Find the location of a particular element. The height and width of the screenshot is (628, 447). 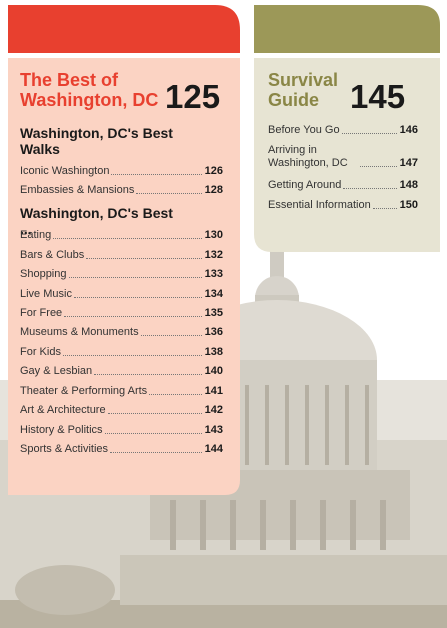

toc-entry: Sports & Activities 144 is located at coordinates (121, 449).